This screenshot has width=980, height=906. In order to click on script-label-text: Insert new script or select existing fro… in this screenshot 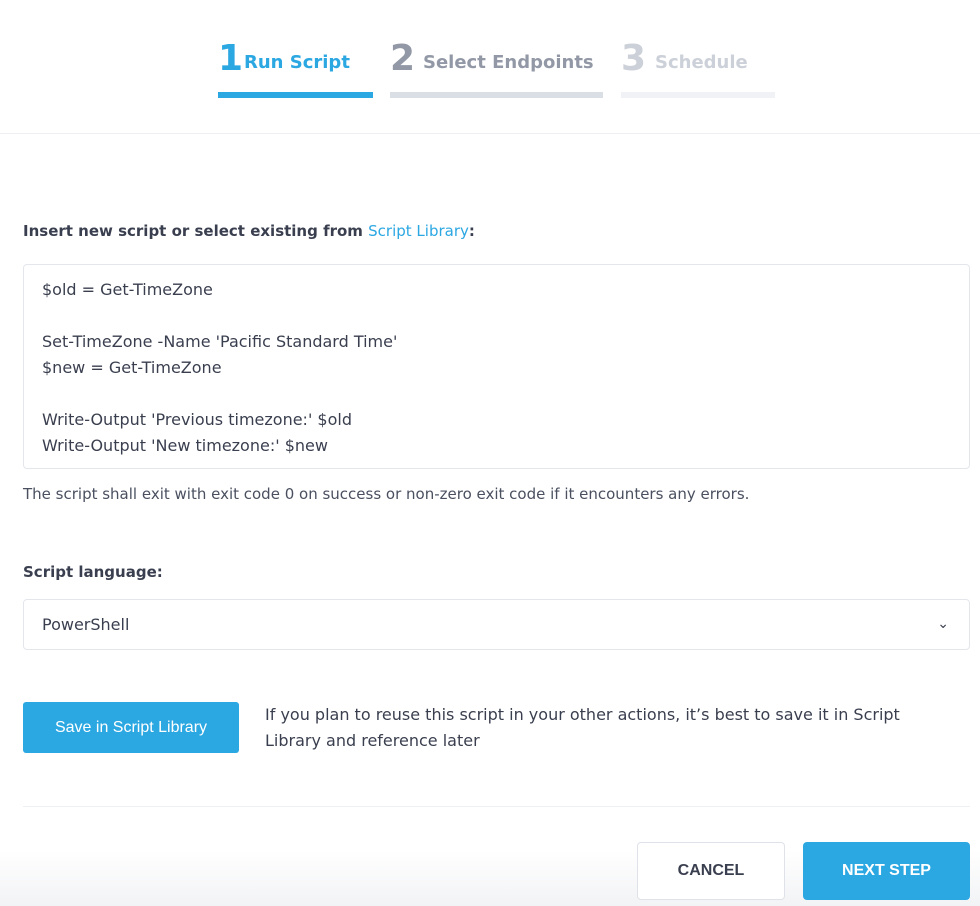, I will do `click(196, 231)`.